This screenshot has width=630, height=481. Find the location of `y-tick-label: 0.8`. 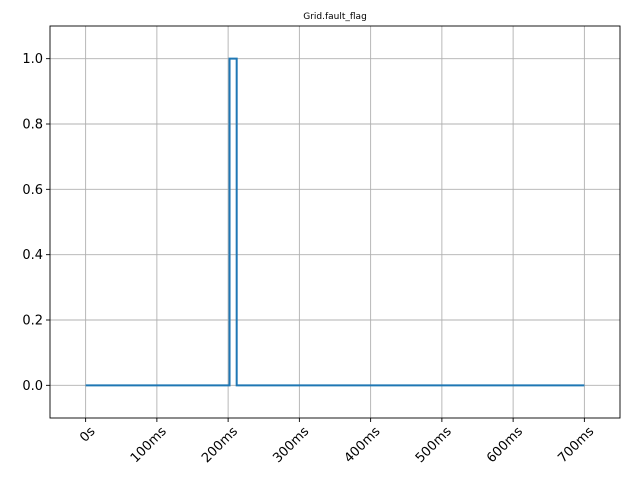

y-tick-label: 0.8 is located at coordinates (32, 125).